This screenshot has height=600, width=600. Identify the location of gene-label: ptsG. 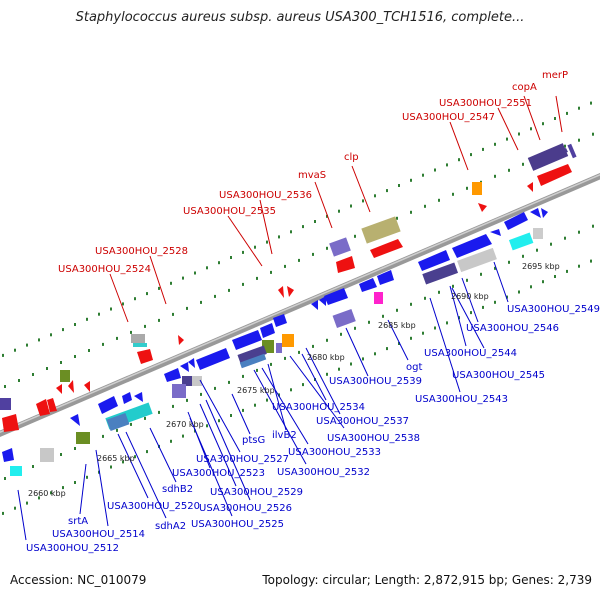
(253, 440).